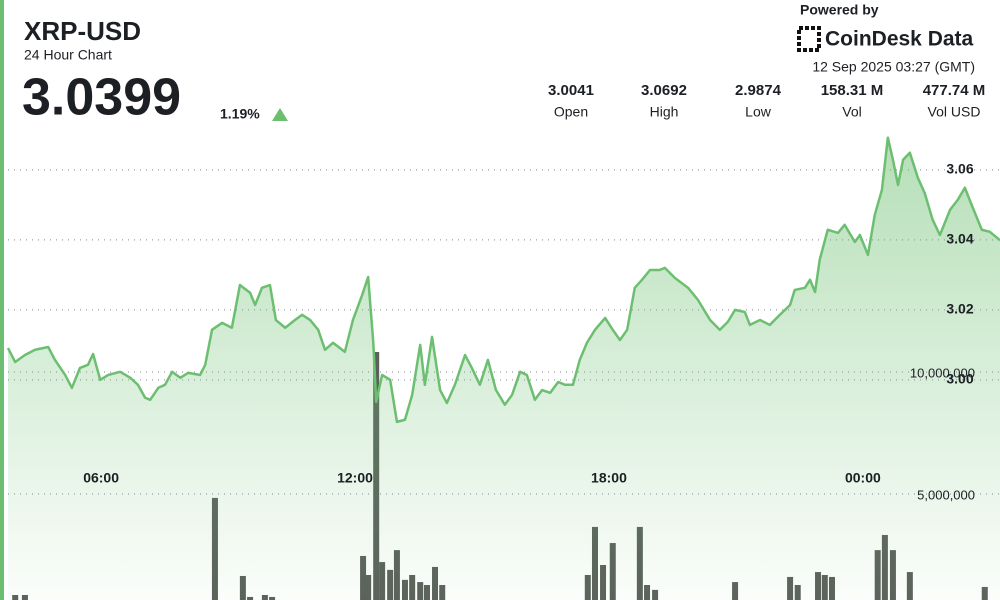 Image resolution: width=1000 pixels, height=600 pixels. Describe the element at coordinates (839, 10) in the screenshot. I see `powered-by: Powered by` at that location.